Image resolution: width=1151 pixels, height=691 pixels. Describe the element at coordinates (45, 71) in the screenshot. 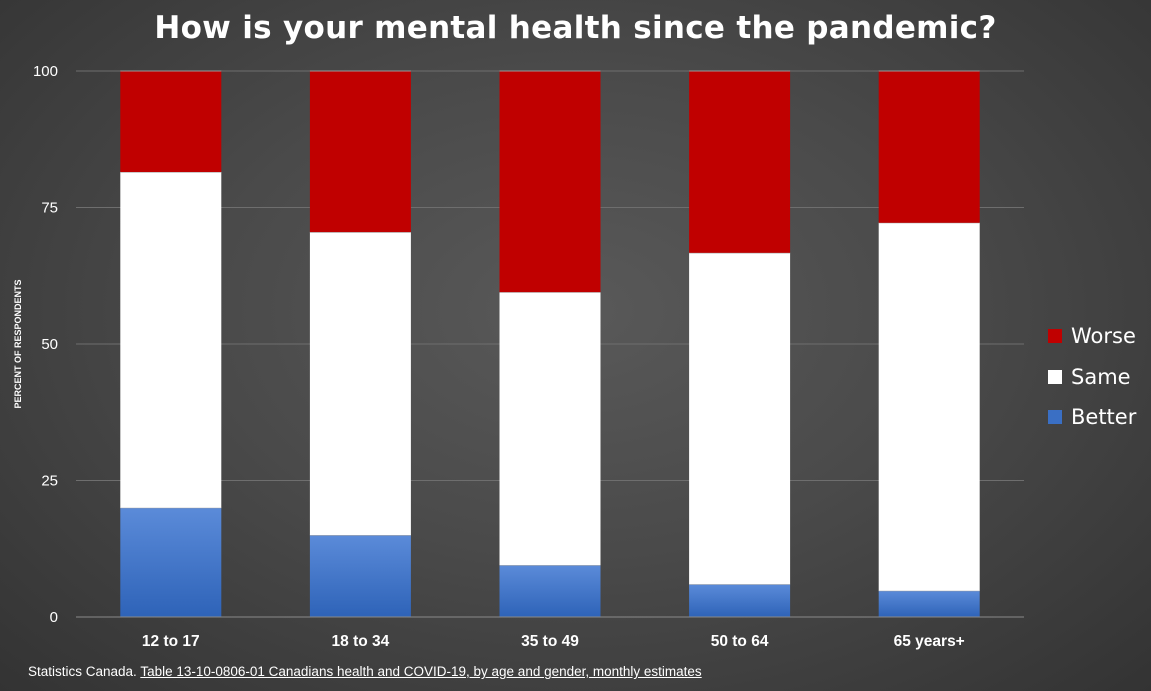

I see `y-tick-label-100: 100` at that location.